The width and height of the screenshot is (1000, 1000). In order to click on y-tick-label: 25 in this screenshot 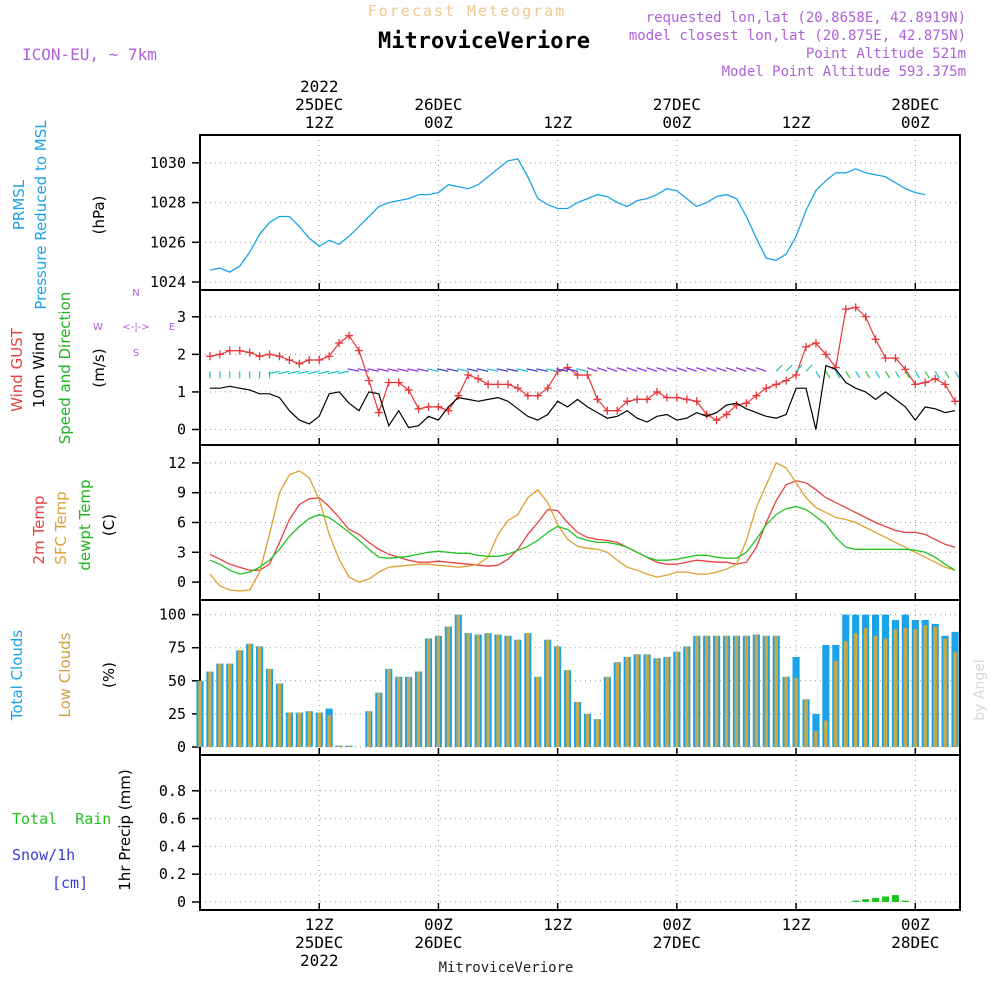, I will do `click(177, 714)`.